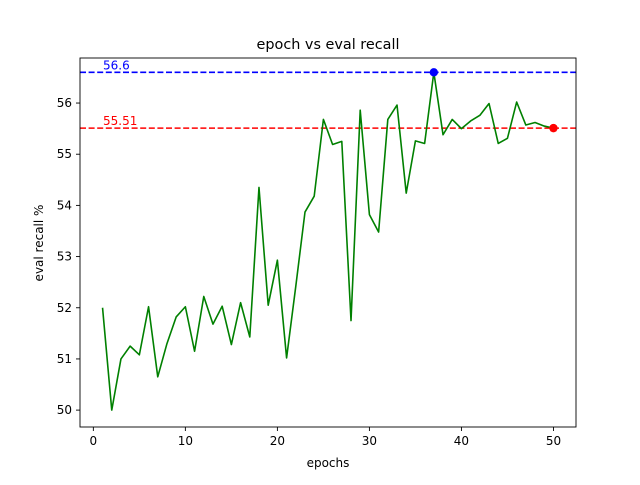  Describe the element at coordinates (185, 441) in the screenshot. I see `x-tick-label-1: 10` at that location.